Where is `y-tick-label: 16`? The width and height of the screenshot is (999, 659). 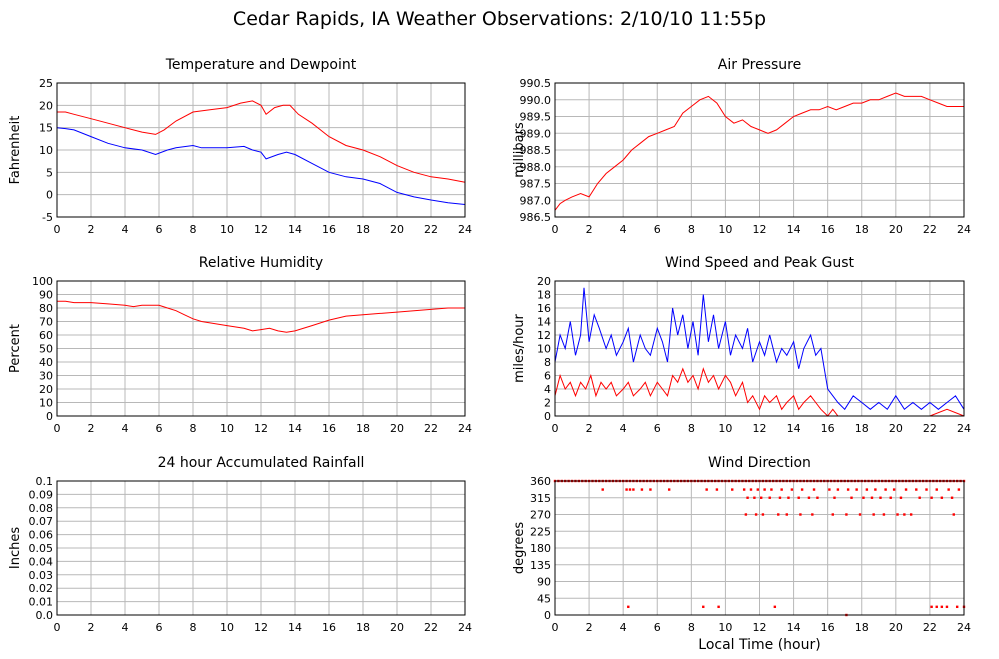 y-tick-label: 16 is located at coordinates (544, 308).